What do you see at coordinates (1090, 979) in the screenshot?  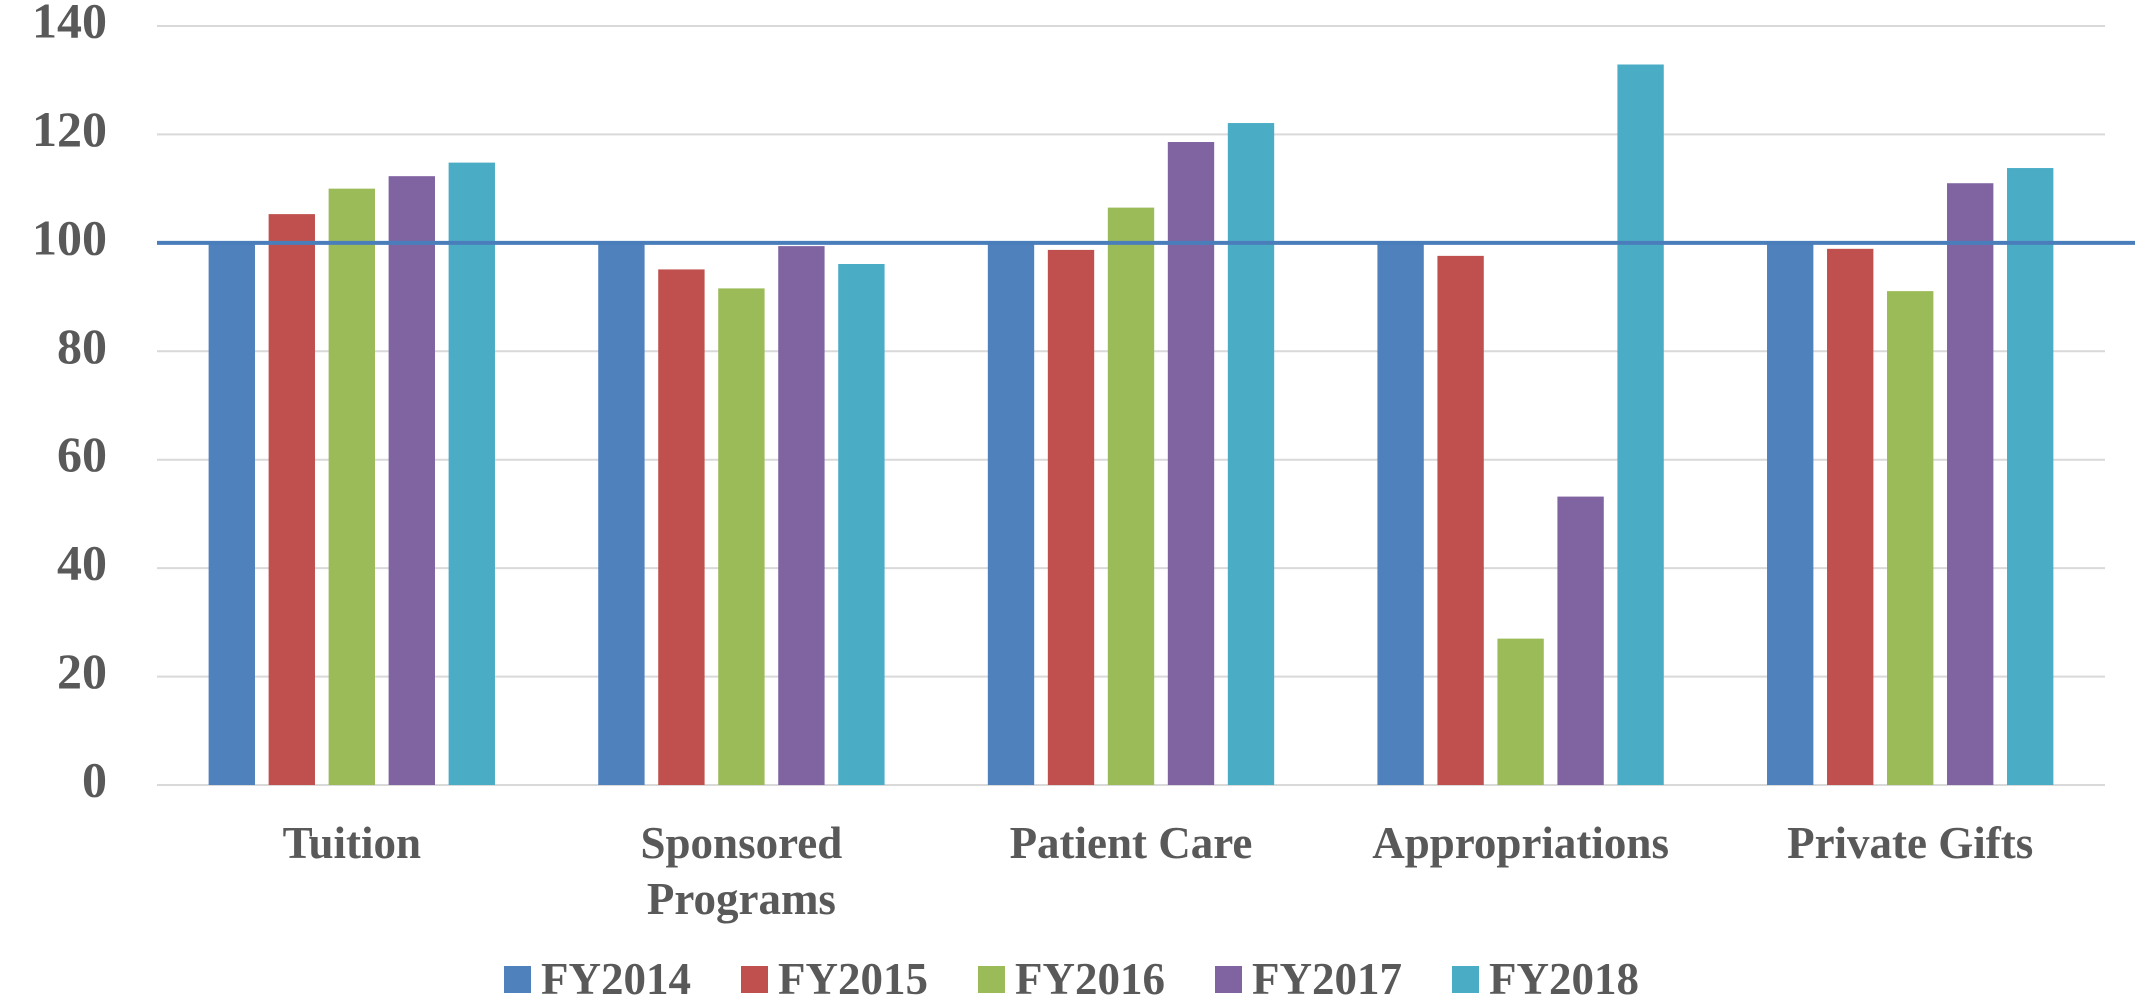 I see `legend-label: FY2016` at bounding box center [1090, 979].